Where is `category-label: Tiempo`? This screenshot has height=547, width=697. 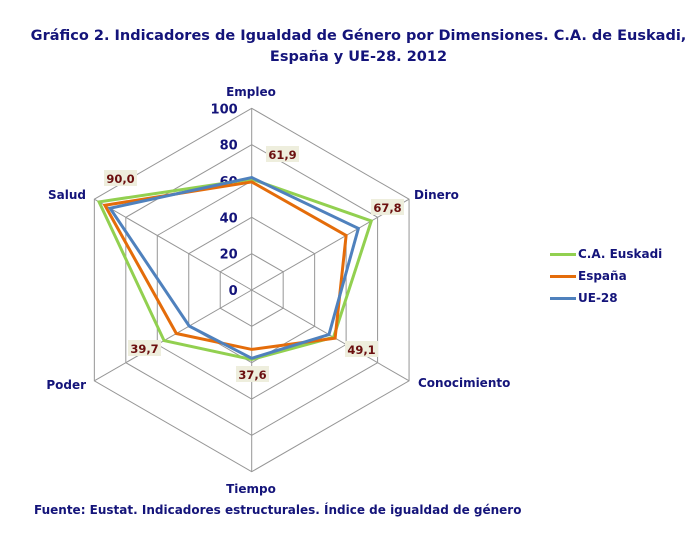 category-label: Tiempo is located at coordinates (251, 489).